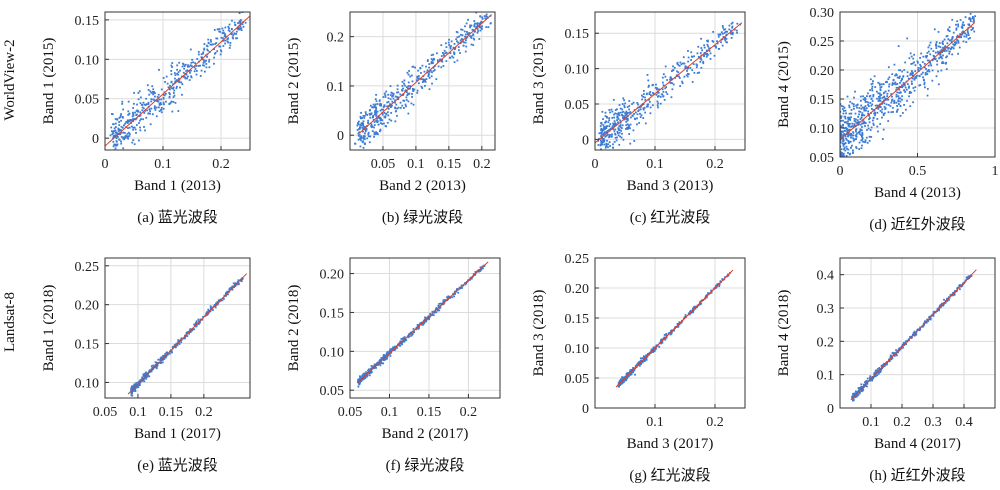 Image resolution: width=1000 pixels, height=490 pixels. Describe the element at coordinates (826, 309) in the screenshot. I see `y-tick-label: 0.3` at that location.